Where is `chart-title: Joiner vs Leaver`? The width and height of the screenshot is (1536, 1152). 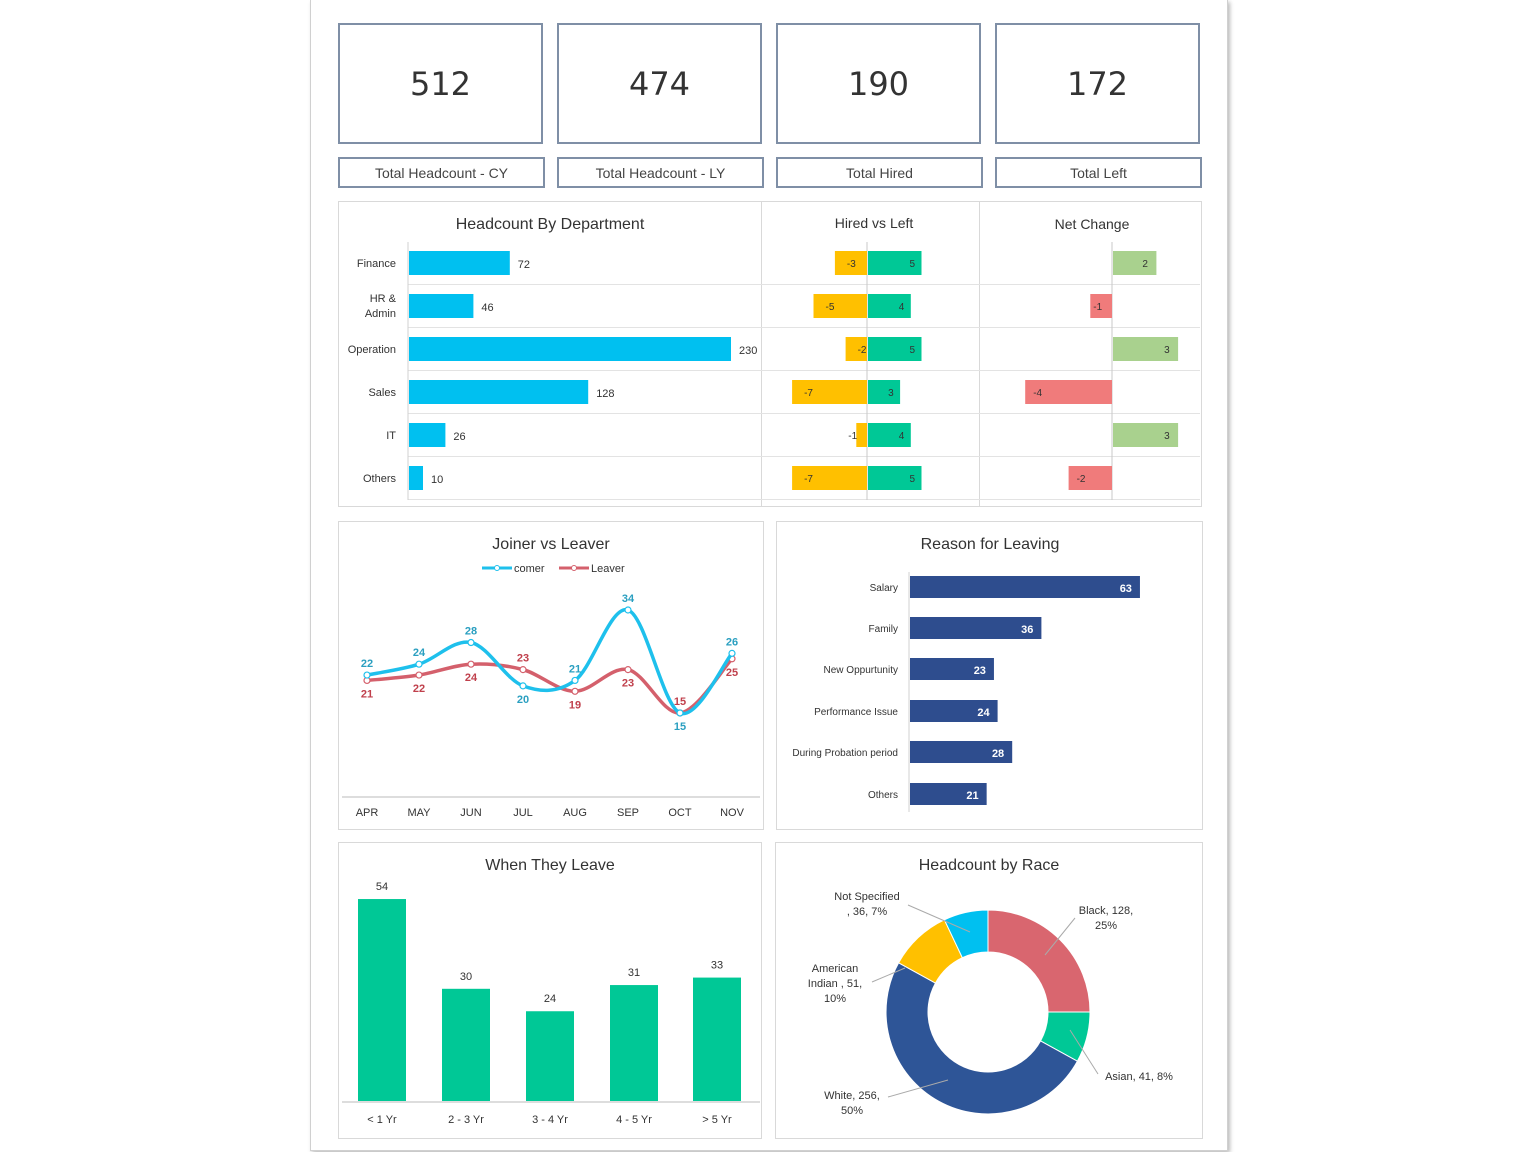 chart-title: Joiner vs Leaver is located at coordinates (551, 544).